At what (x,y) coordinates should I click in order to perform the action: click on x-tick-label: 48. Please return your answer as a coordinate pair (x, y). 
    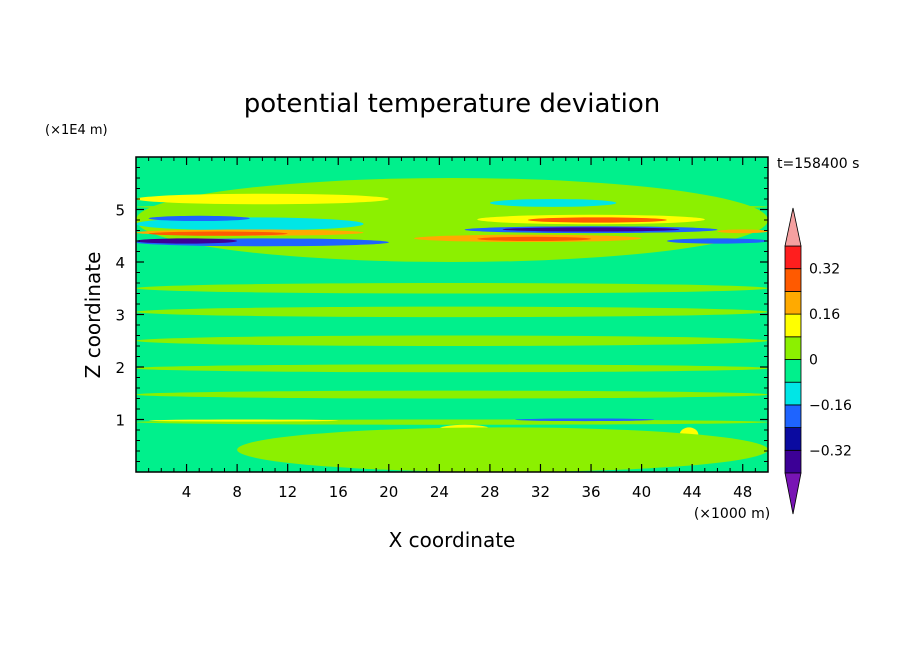
    Looking at the image, I should click on (742, 492).